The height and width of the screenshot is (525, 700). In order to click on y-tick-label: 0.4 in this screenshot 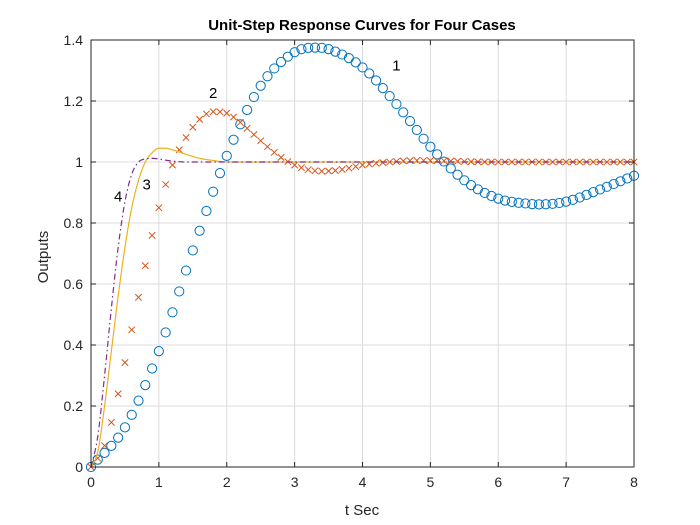, I will do `click(74, 345)`.